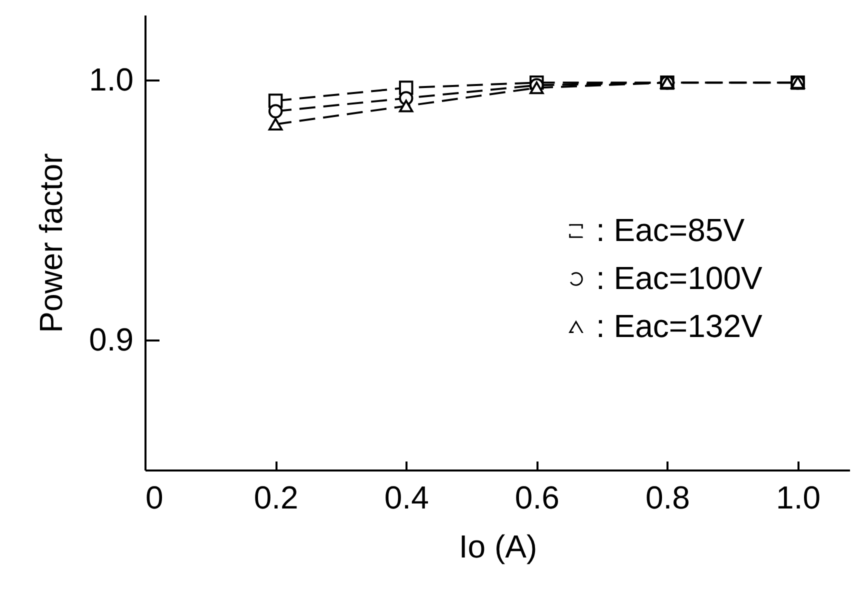 Image resolution: width=851 pixels, height=605 pixels. Describe the element at coordinates (406, 498) in the screenshot. I see `x-tick-label: 0.4` at that location.